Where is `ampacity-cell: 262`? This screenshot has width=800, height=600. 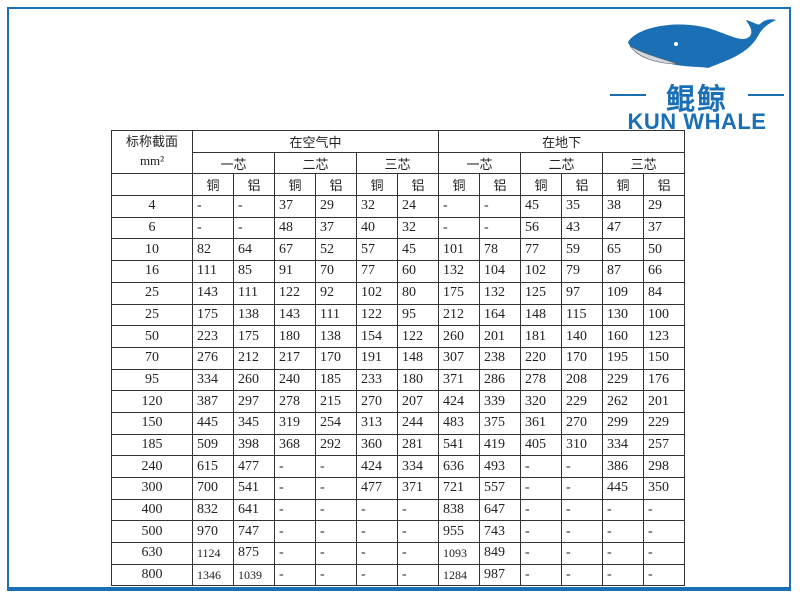 ampacity-cell: 262 is located at coordinates (623, 401).